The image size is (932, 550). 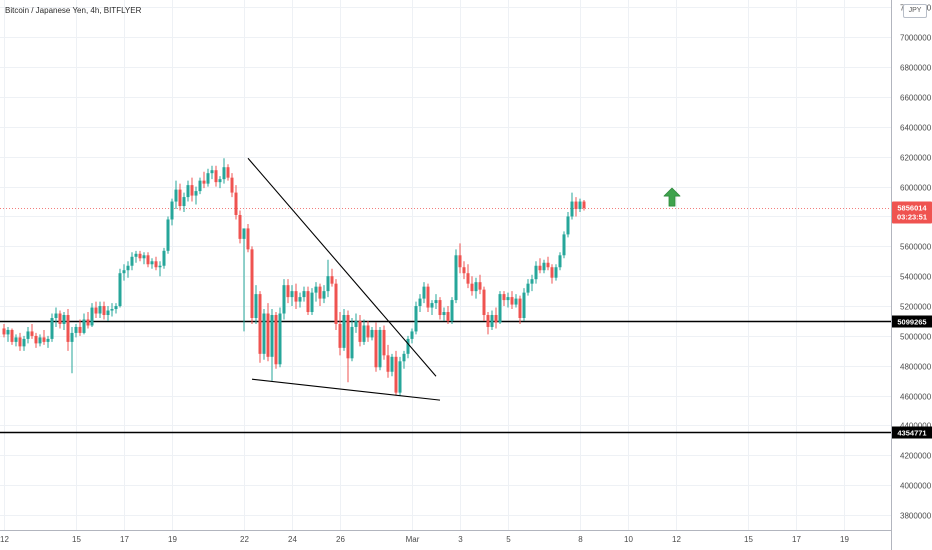 What do you see at coordinates (508, 539) in the screenshot?
I see `x-tick-label: 5` at bounding box center [508, 539].